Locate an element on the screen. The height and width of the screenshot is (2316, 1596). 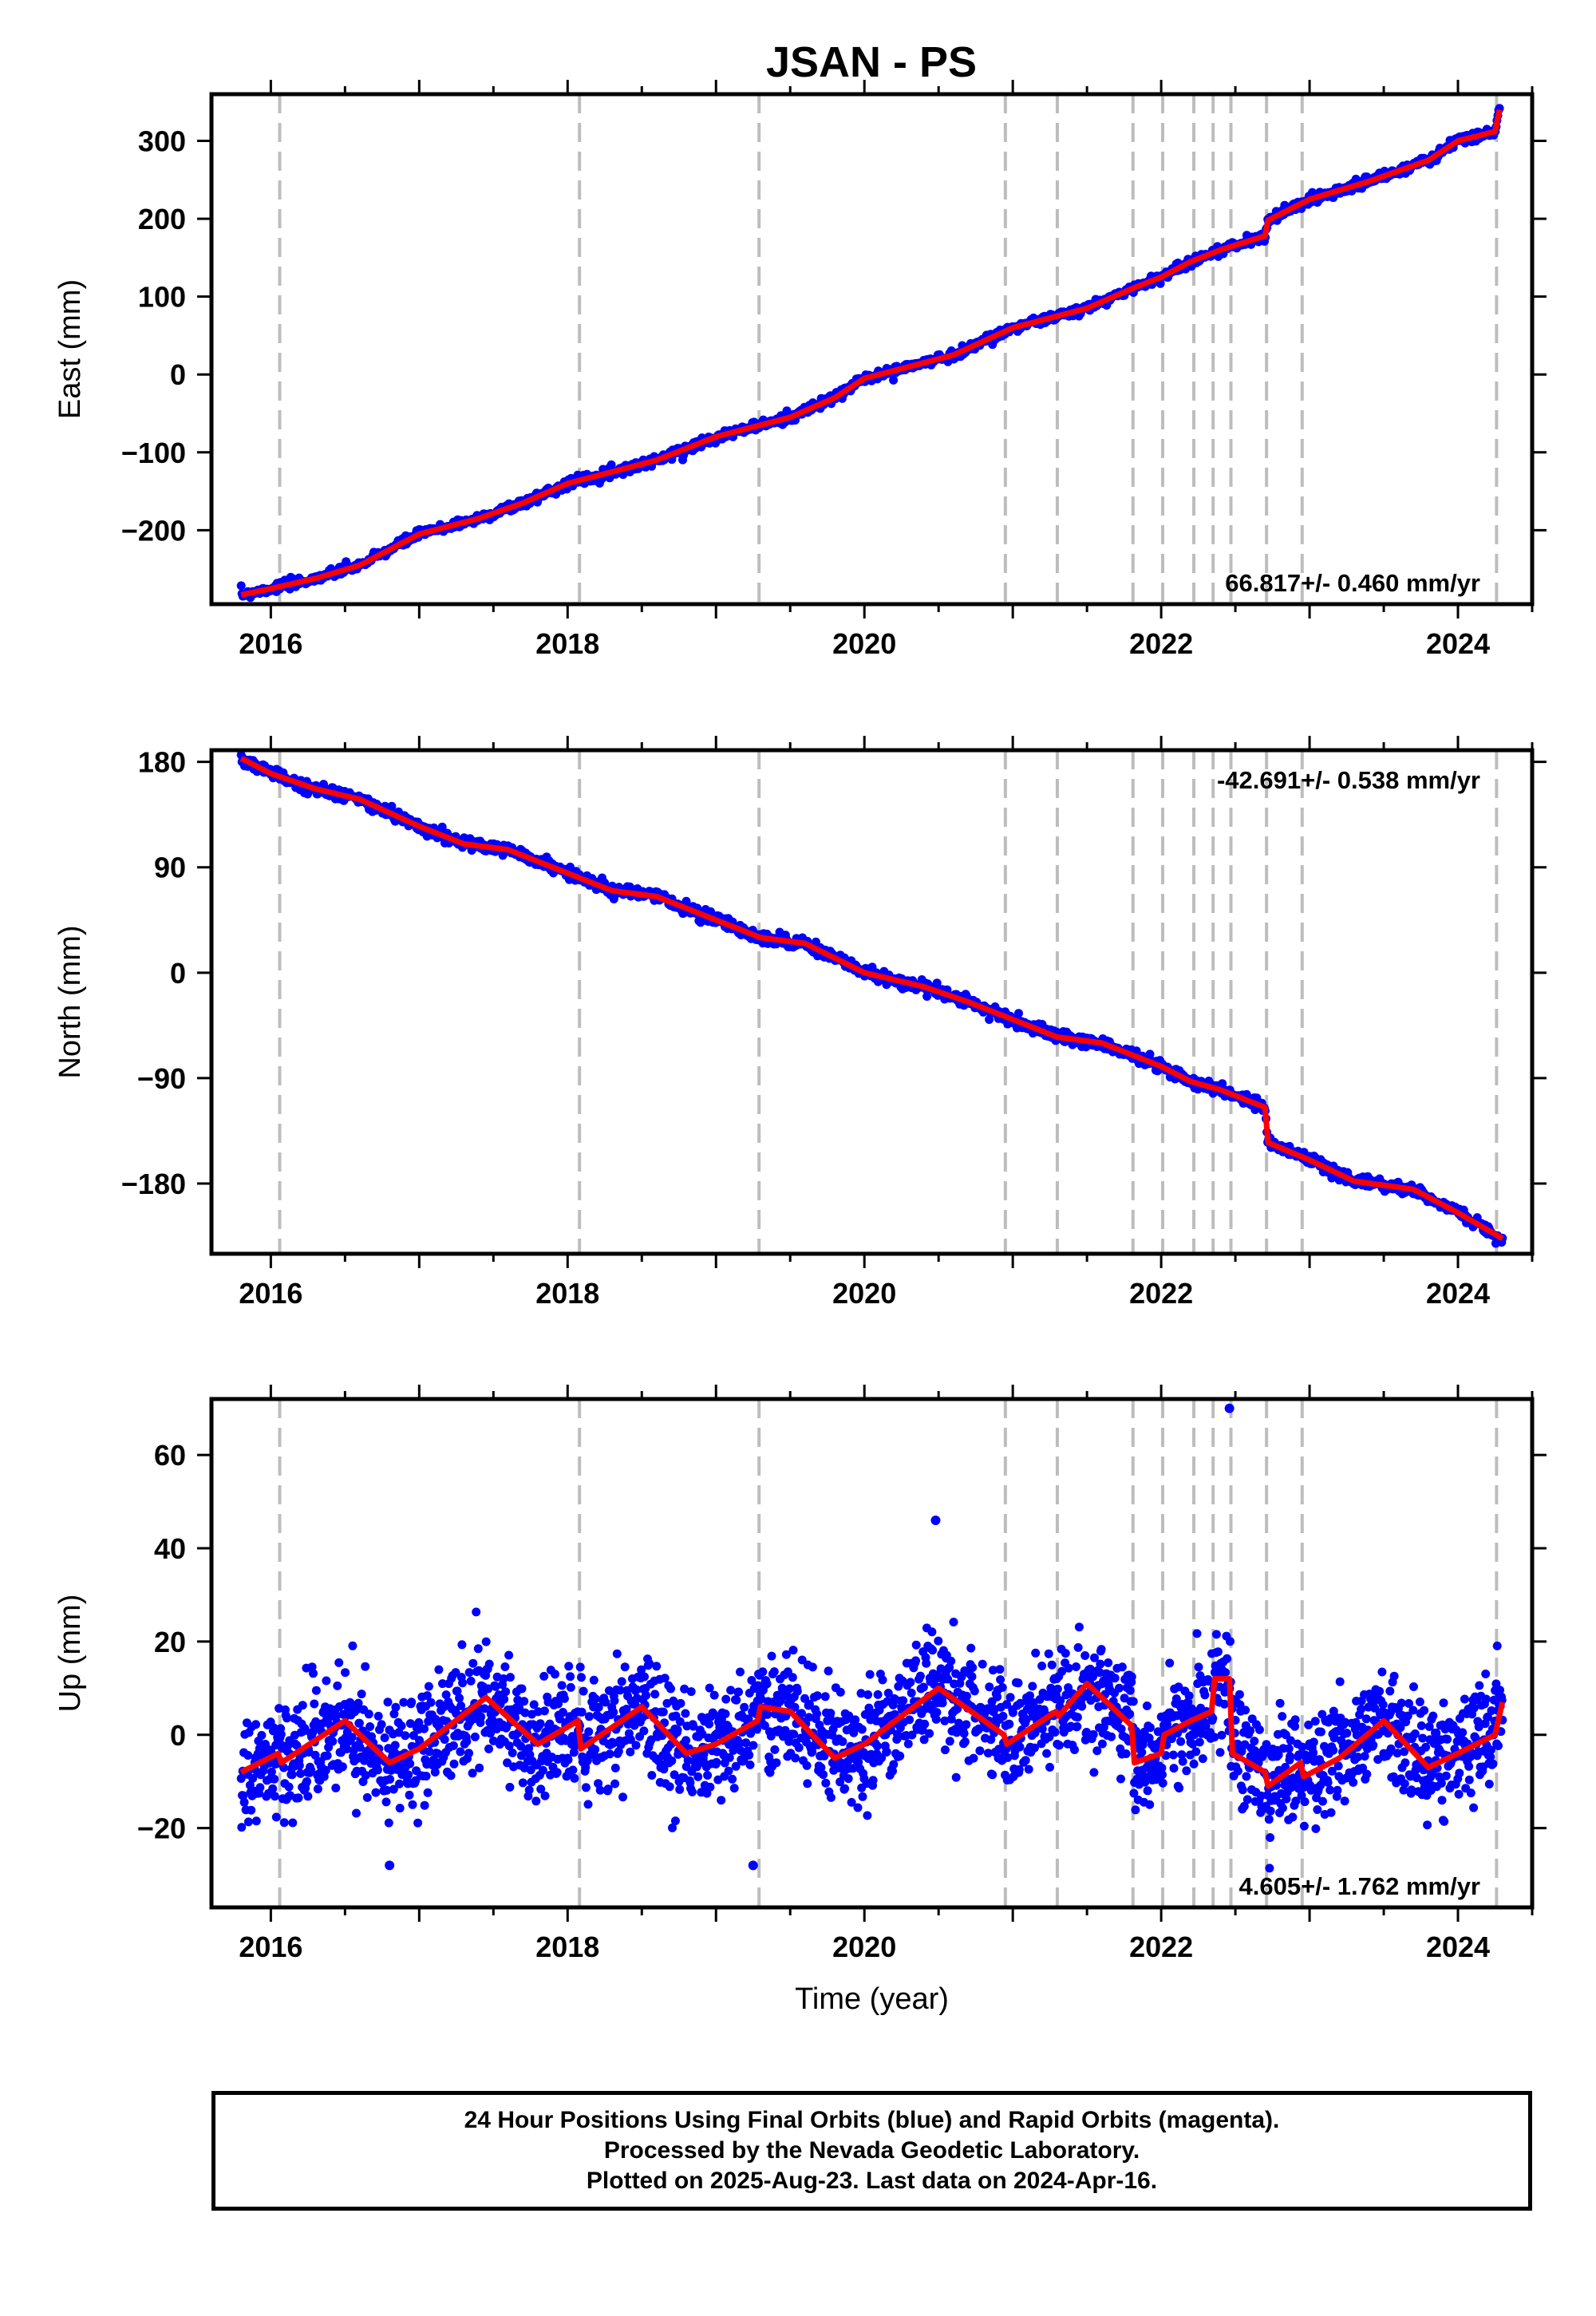
x-tick-label: 2018 is located at coordinates (567, 1293).